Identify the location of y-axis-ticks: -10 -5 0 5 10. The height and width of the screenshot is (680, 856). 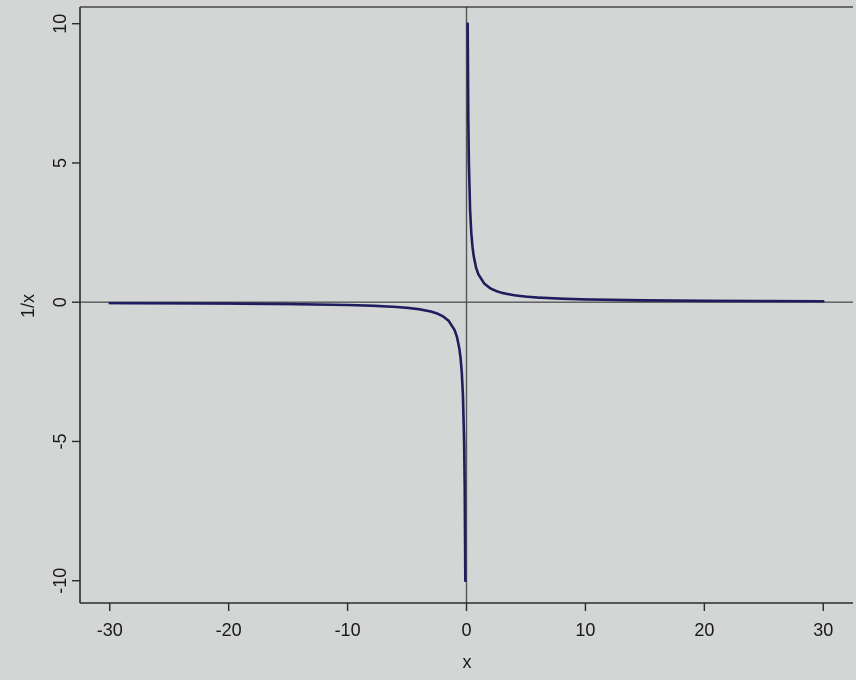
(65, 304).